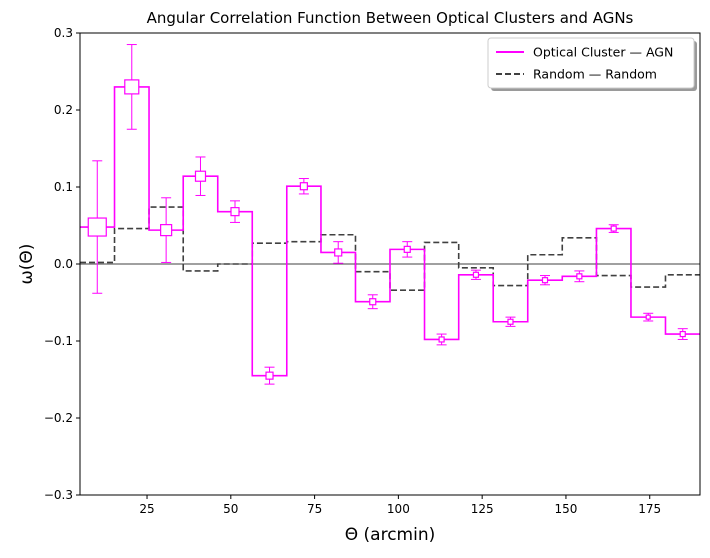  Describe the element at coordinates (398, 509) in the screenshot. I see `x-tick-label: 100` at that location.